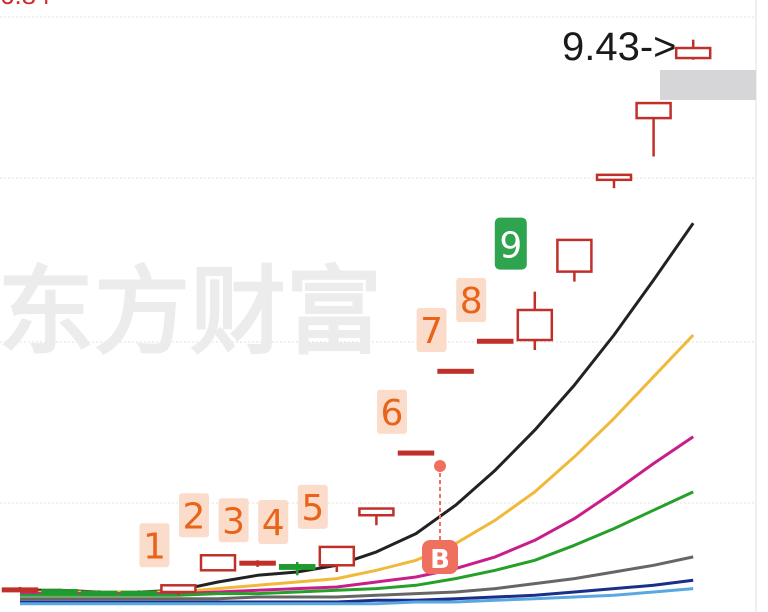 The height and width of the screenshot is (612, 768). What do you see at coordinates (440, 466) in the screenshot?
I see `signal-dot` at bounding box center [440, 466].